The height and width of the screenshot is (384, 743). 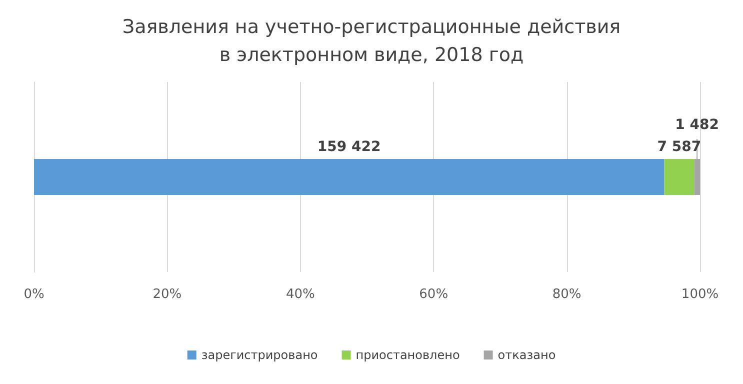 I want to click on chart-title: Заявления на учетно-регистрационные действия в электронном виде, 2018 год, so click(x=371, y=41).